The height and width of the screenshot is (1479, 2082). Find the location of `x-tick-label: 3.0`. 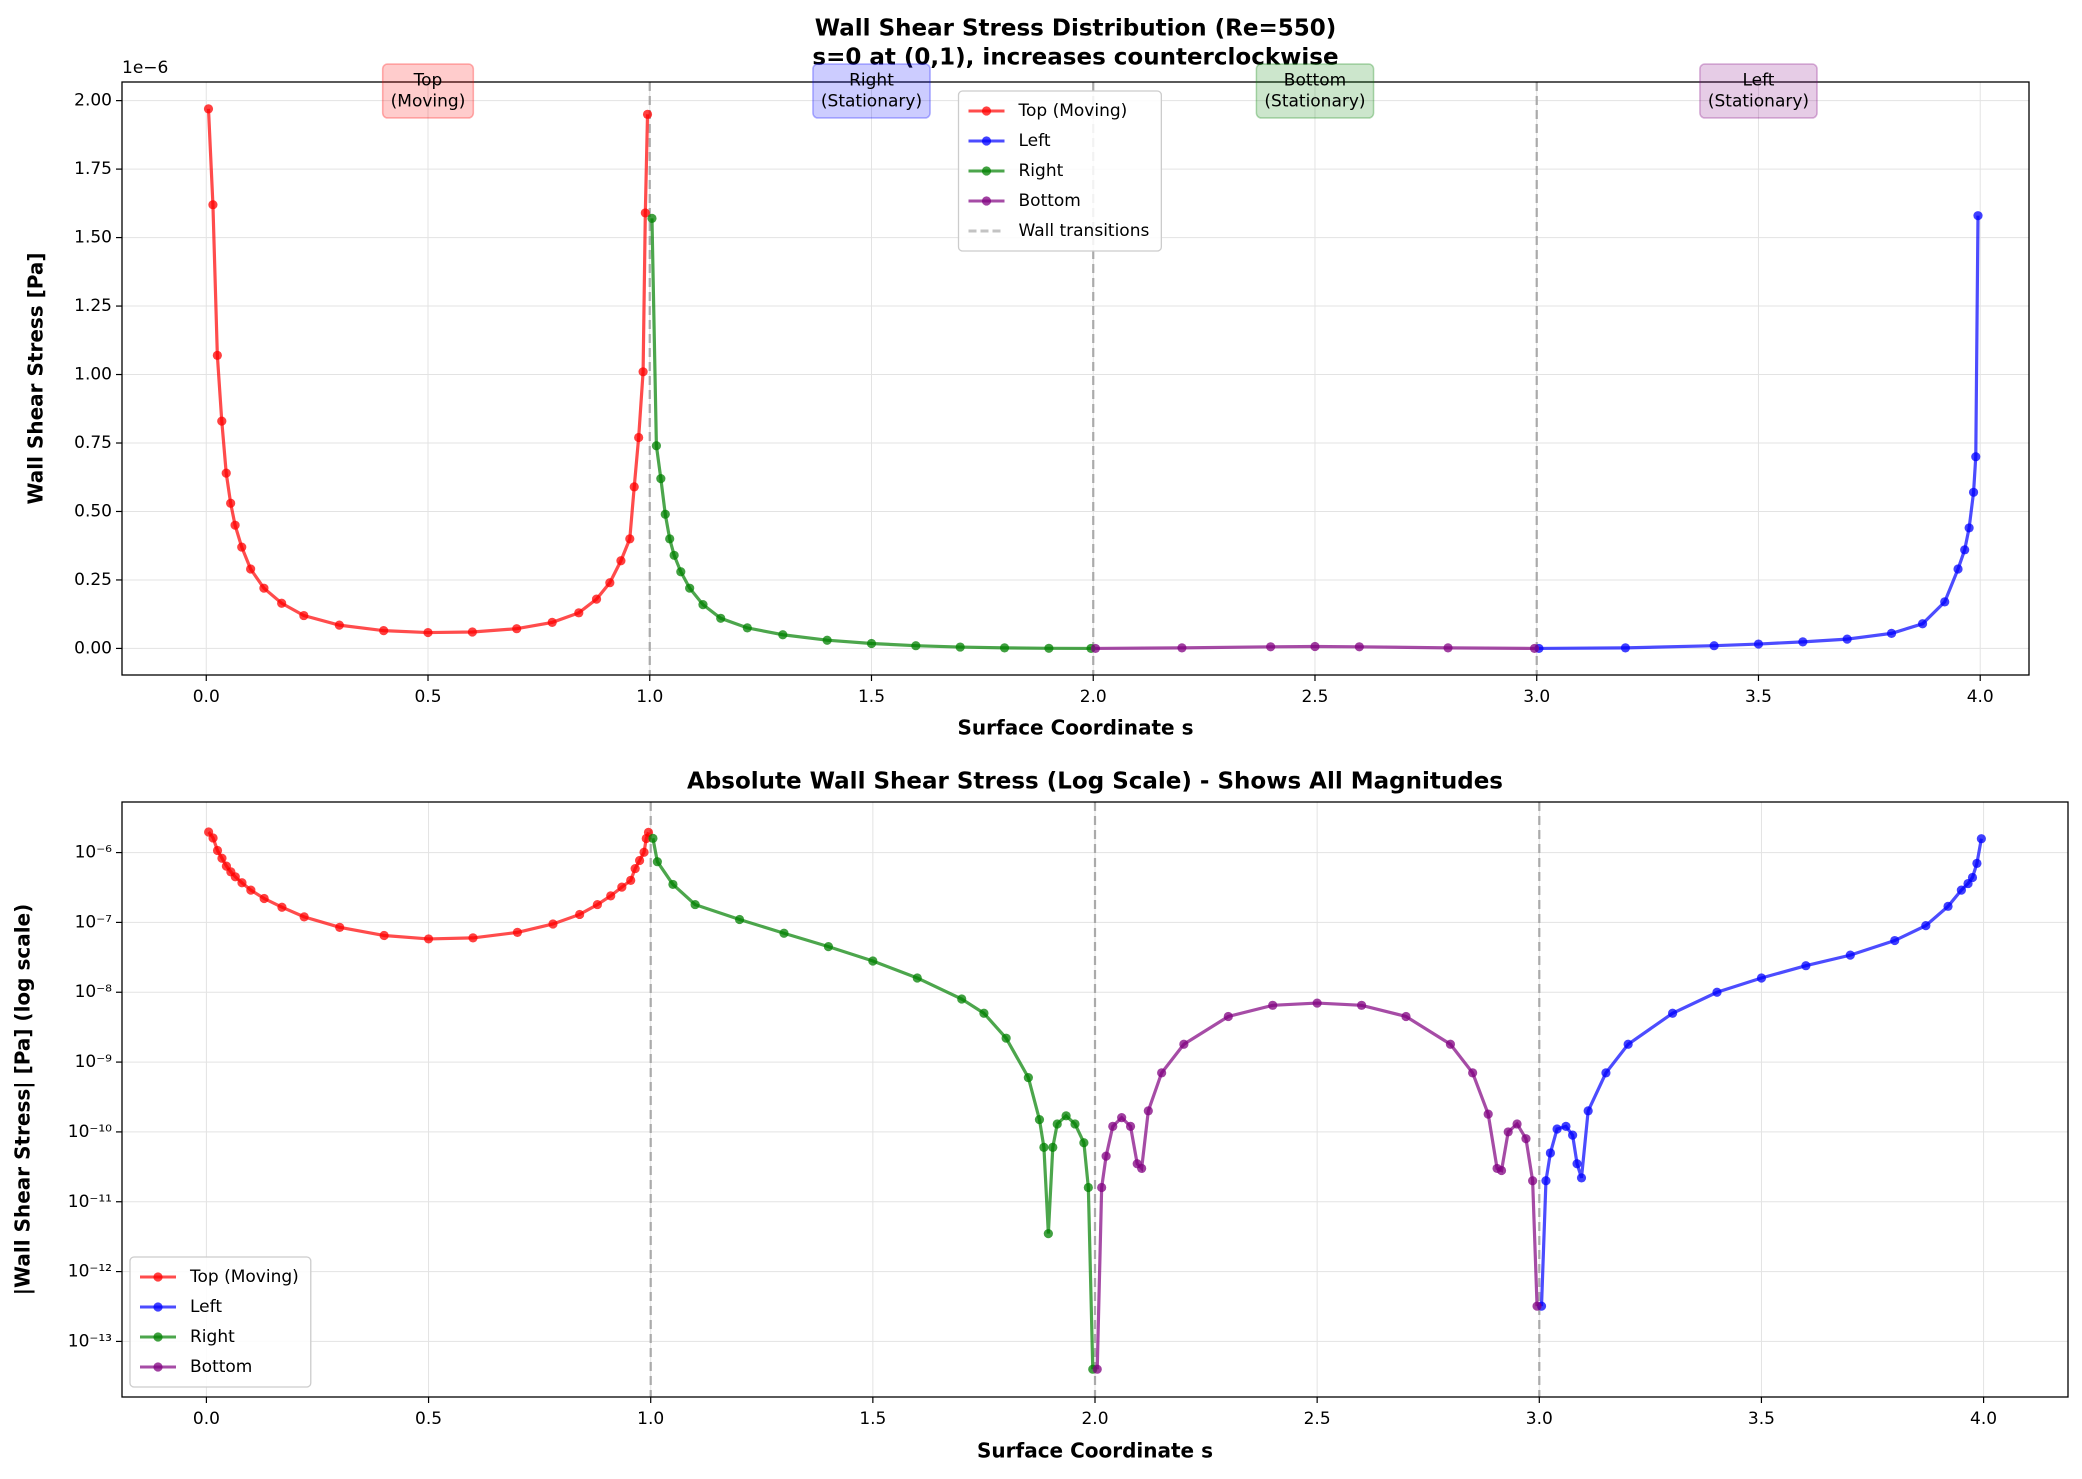

x-tick-label: 3.0 is located at coordinates (1536, 697).